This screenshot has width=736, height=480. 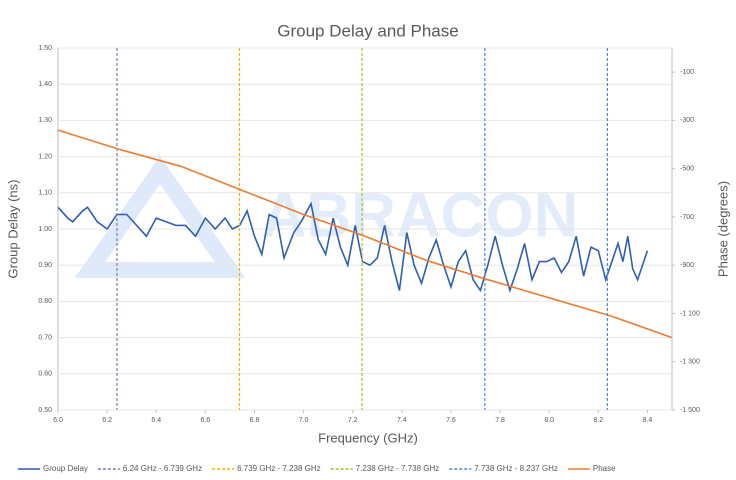 I want to click on x-tick-label: 7.0, so click(x=304, y=420).